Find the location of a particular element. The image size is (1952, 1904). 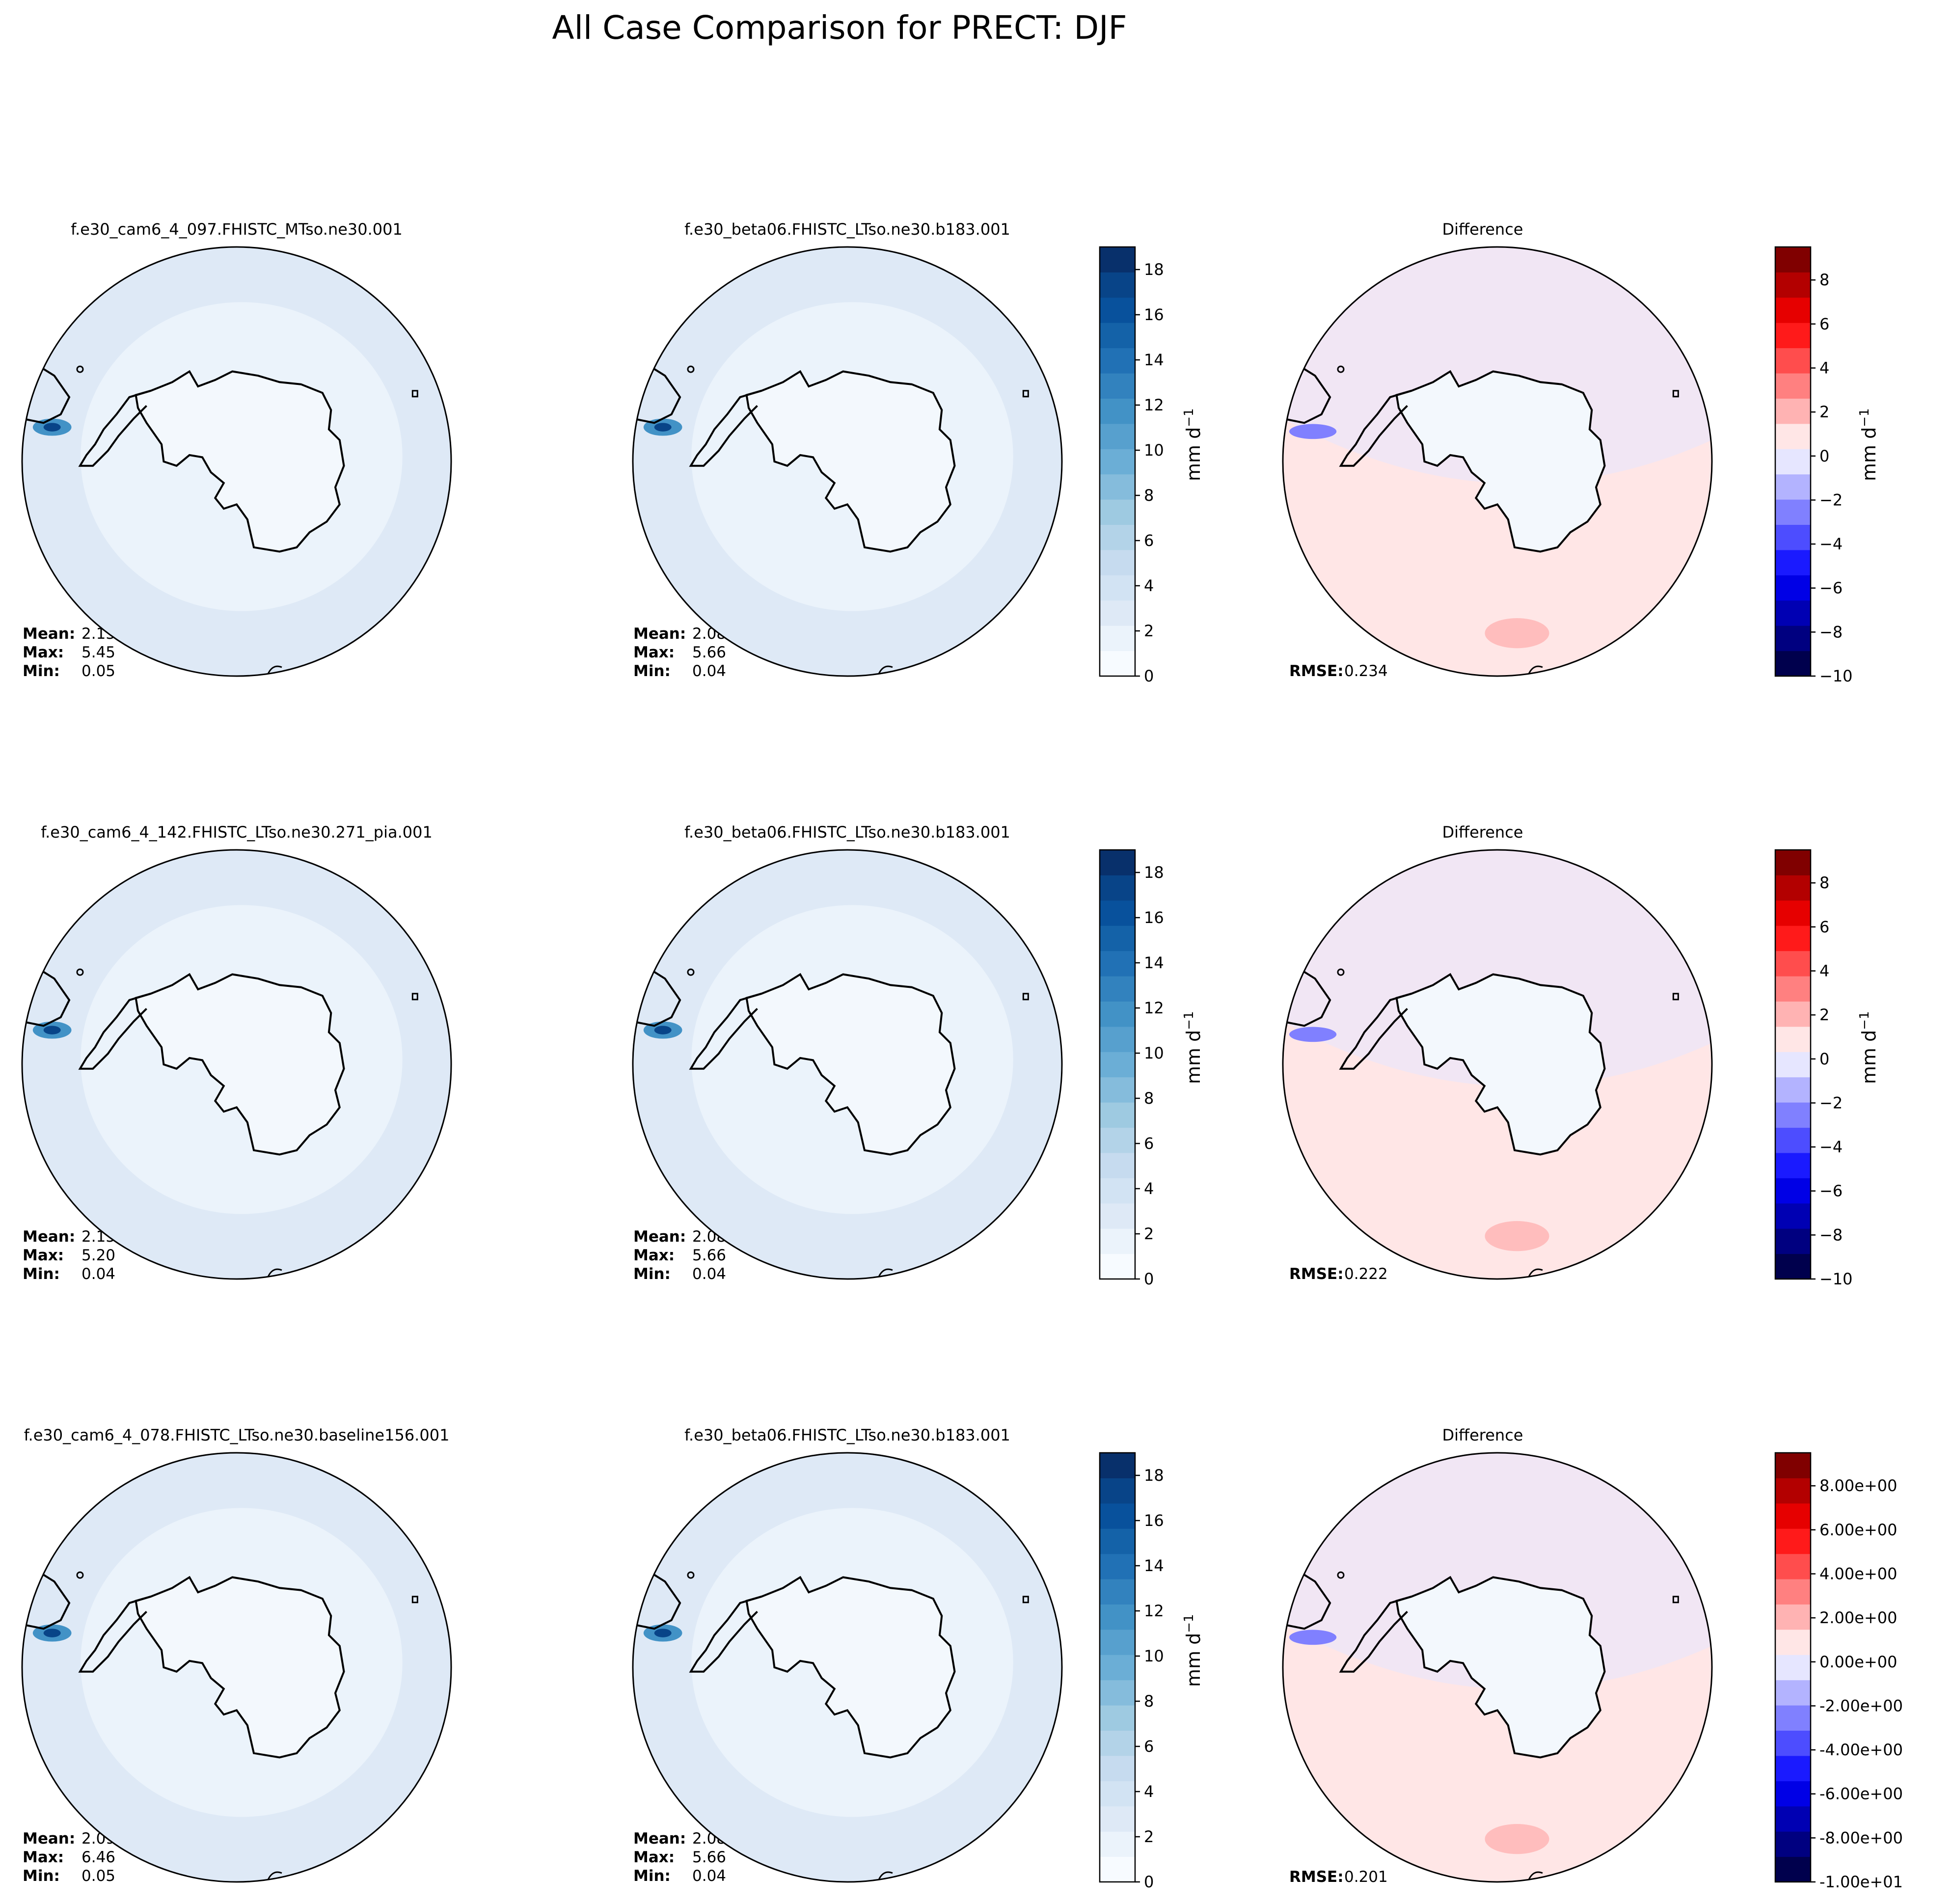

difference-colorbar: −10 −8 −6 −4 −2 0 2 4 6 8 mm d−1 is located at coordinates (1827, 465).